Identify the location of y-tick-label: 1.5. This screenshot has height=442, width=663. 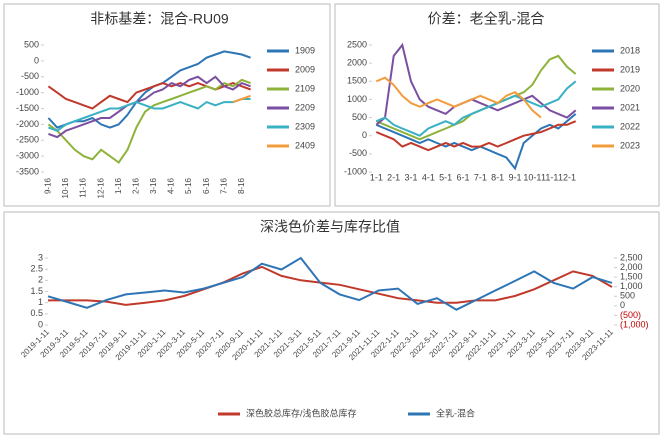
(36, 291).